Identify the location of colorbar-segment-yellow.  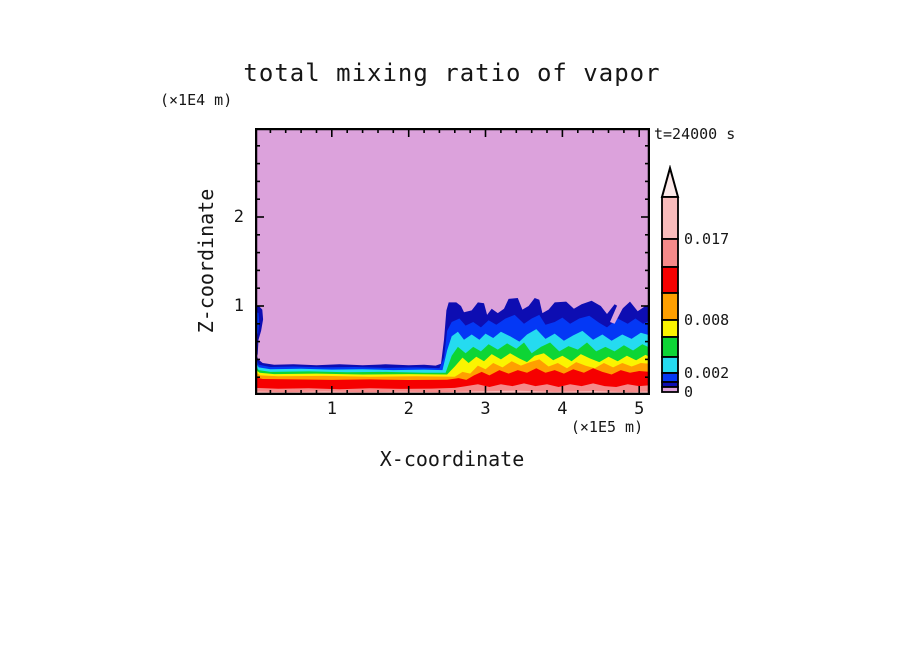
(670, 328).